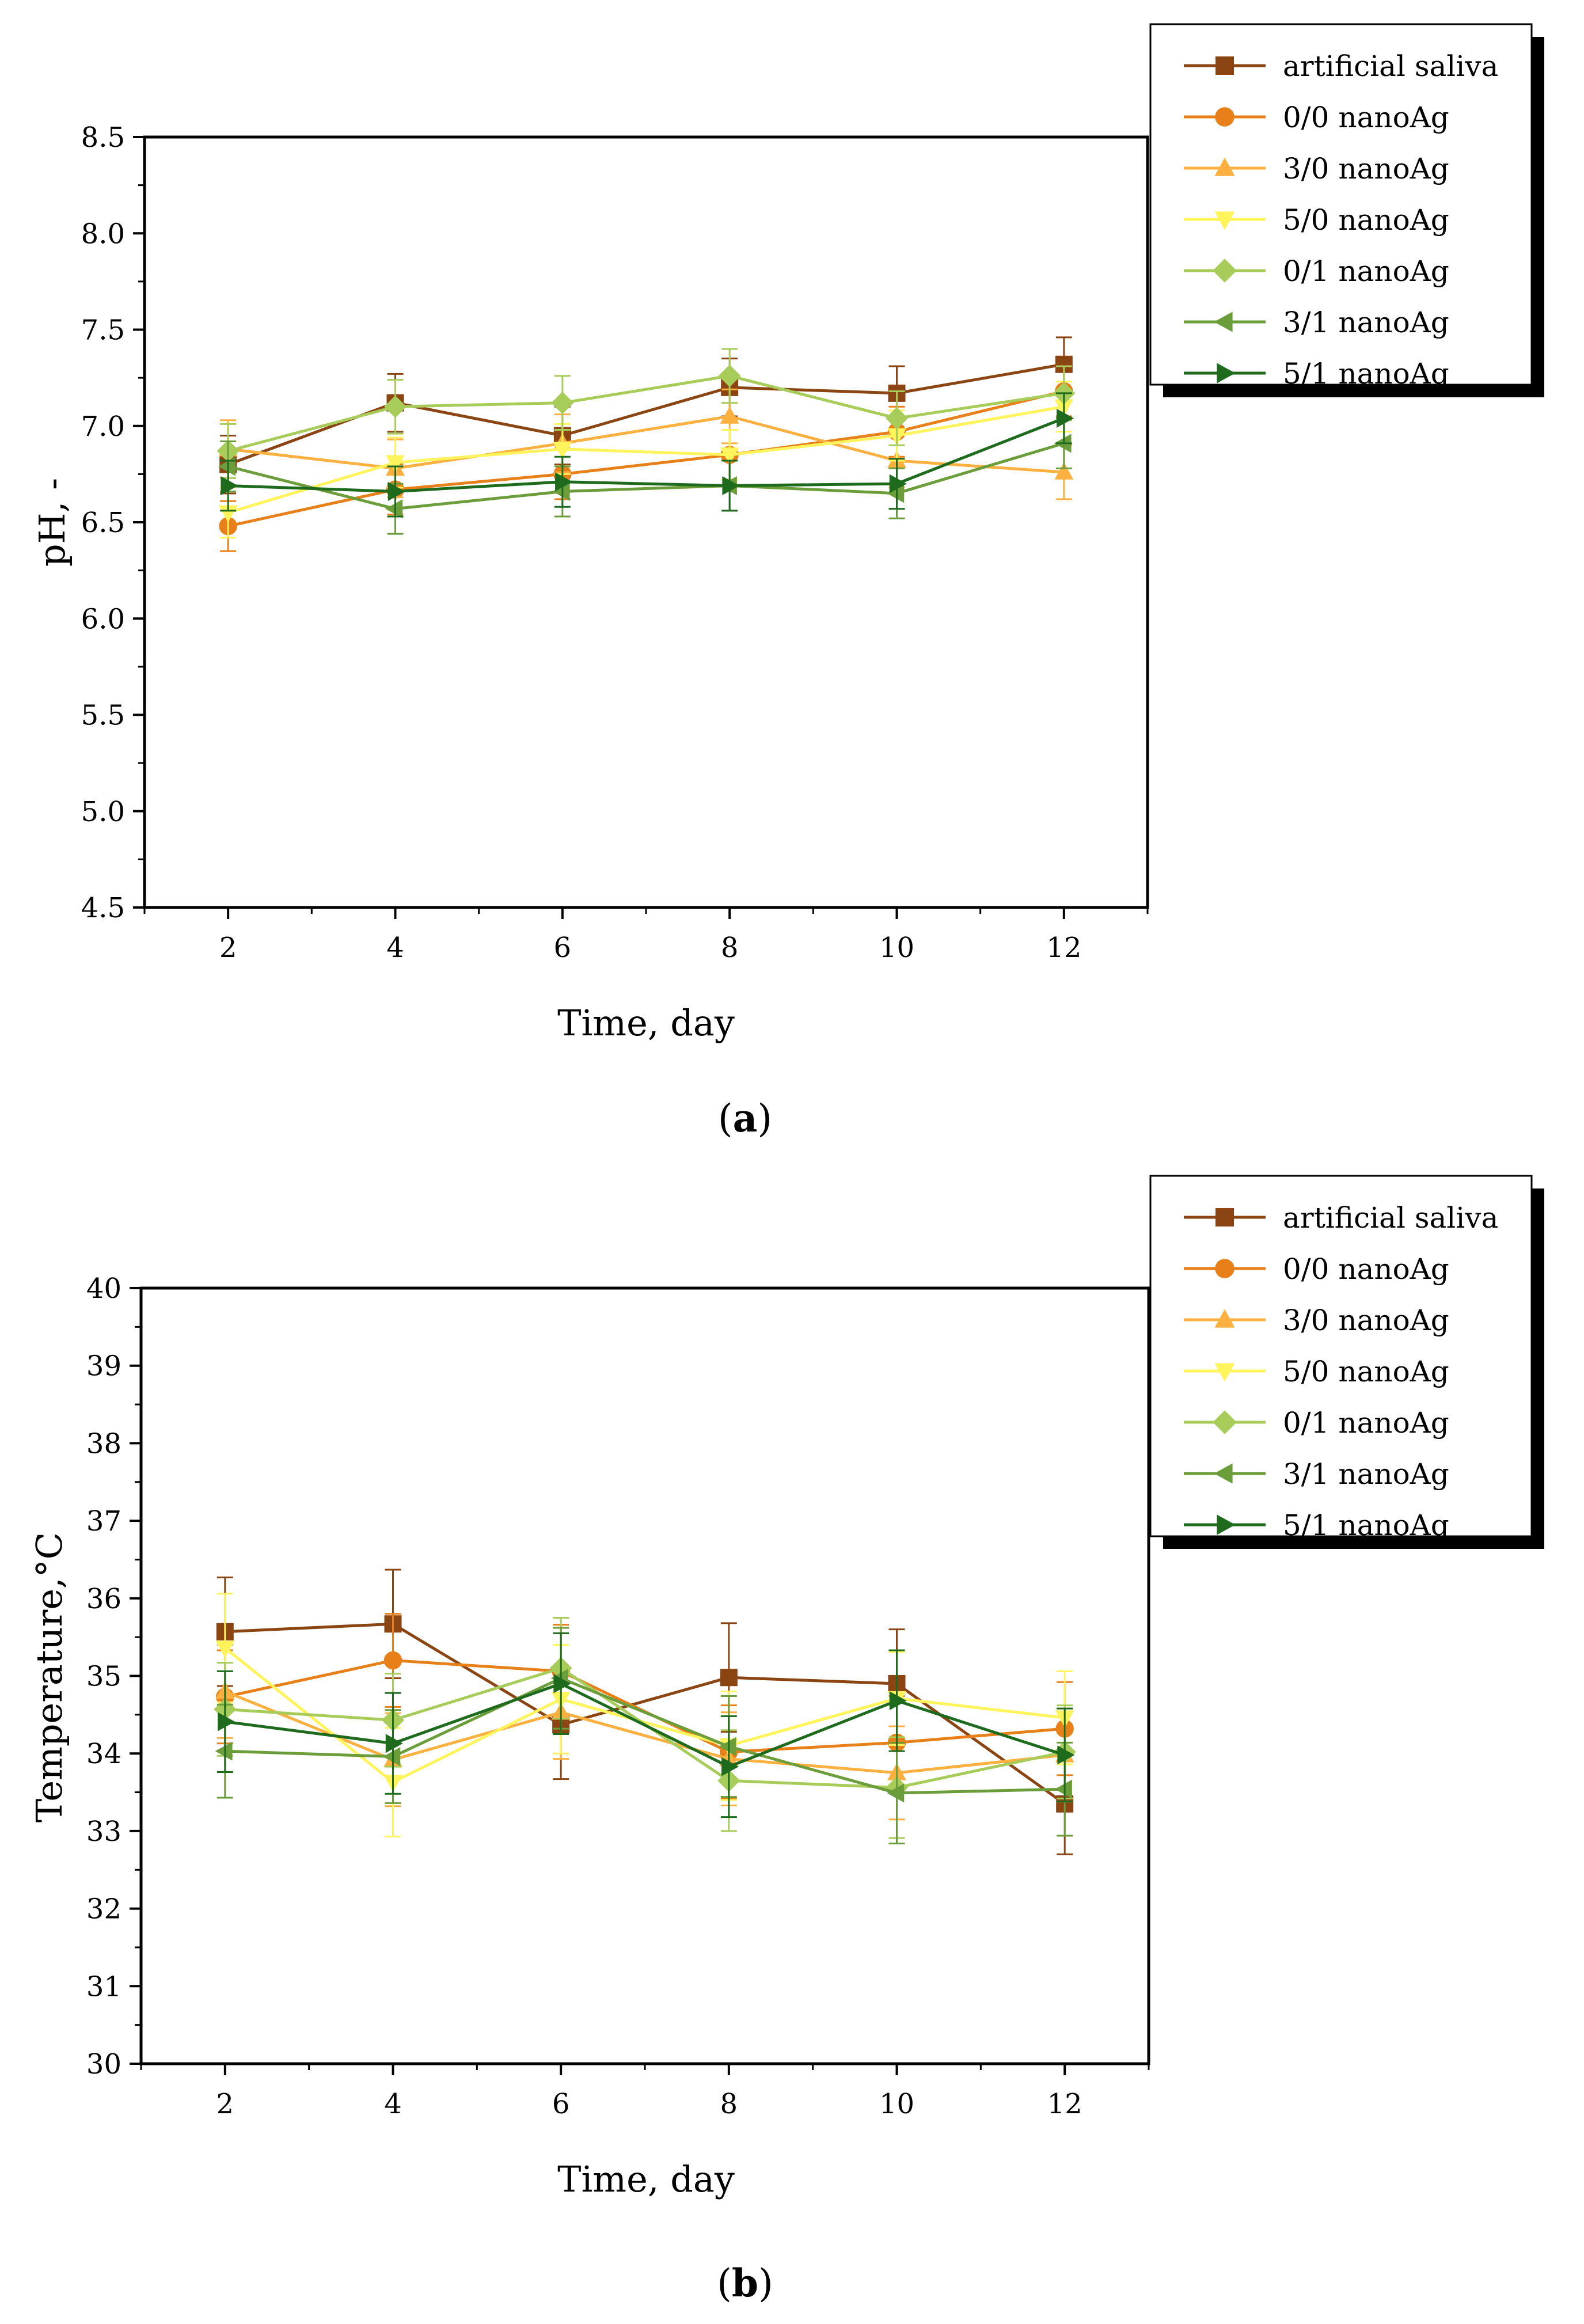 This screenshot has height=2324, width=1584. I want to click on temperature-legend-item: 5/1 nanoAg, so click(1316, 1525).